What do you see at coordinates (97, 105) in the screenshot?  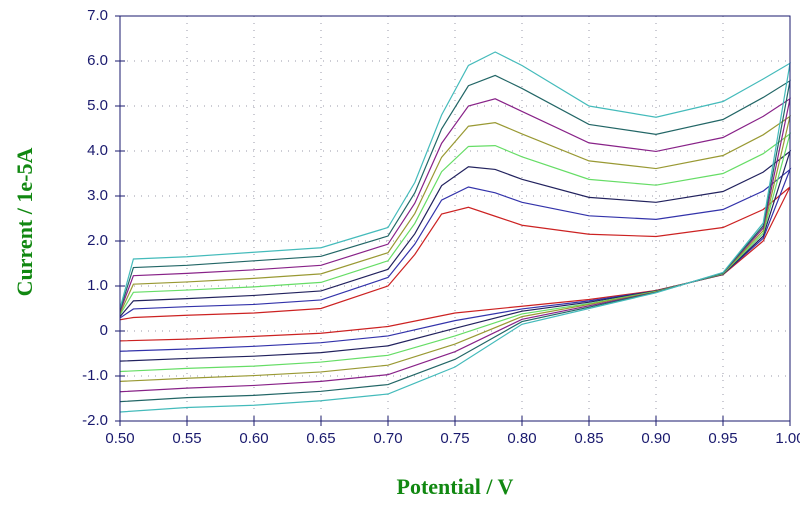 I see `y-tick-label: 5.0` at bounding box center [97, 105].